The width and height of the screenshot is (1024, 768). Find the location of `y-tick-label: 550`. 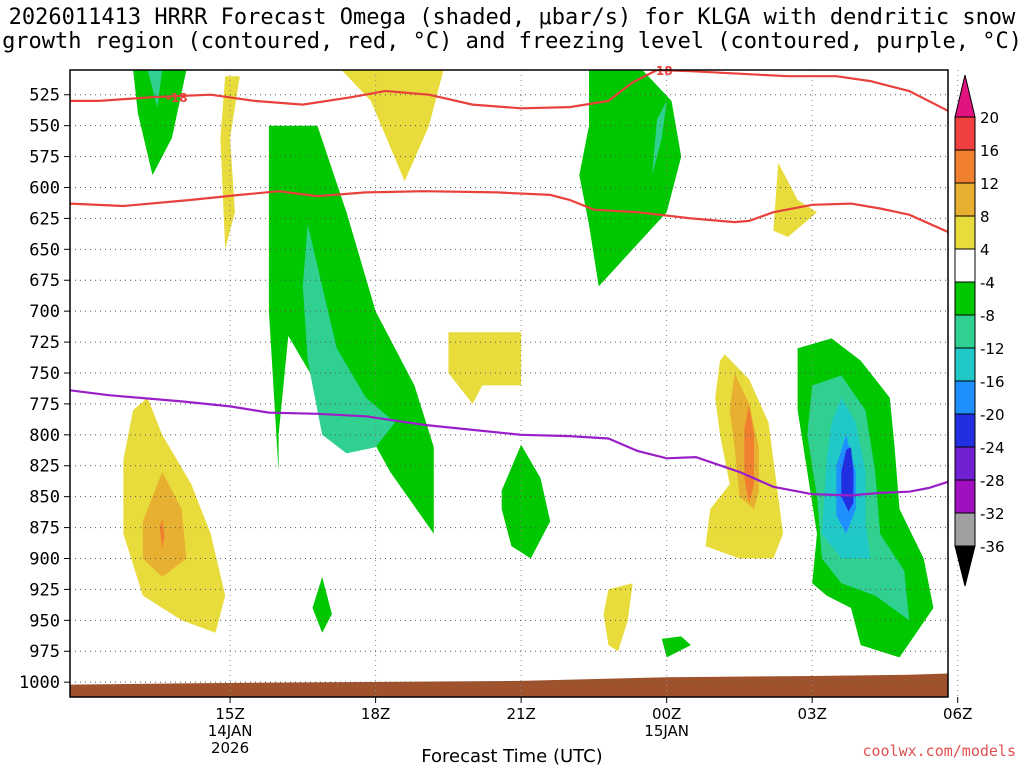

y-tick-label: 550 is located at coordinates (44, 127).